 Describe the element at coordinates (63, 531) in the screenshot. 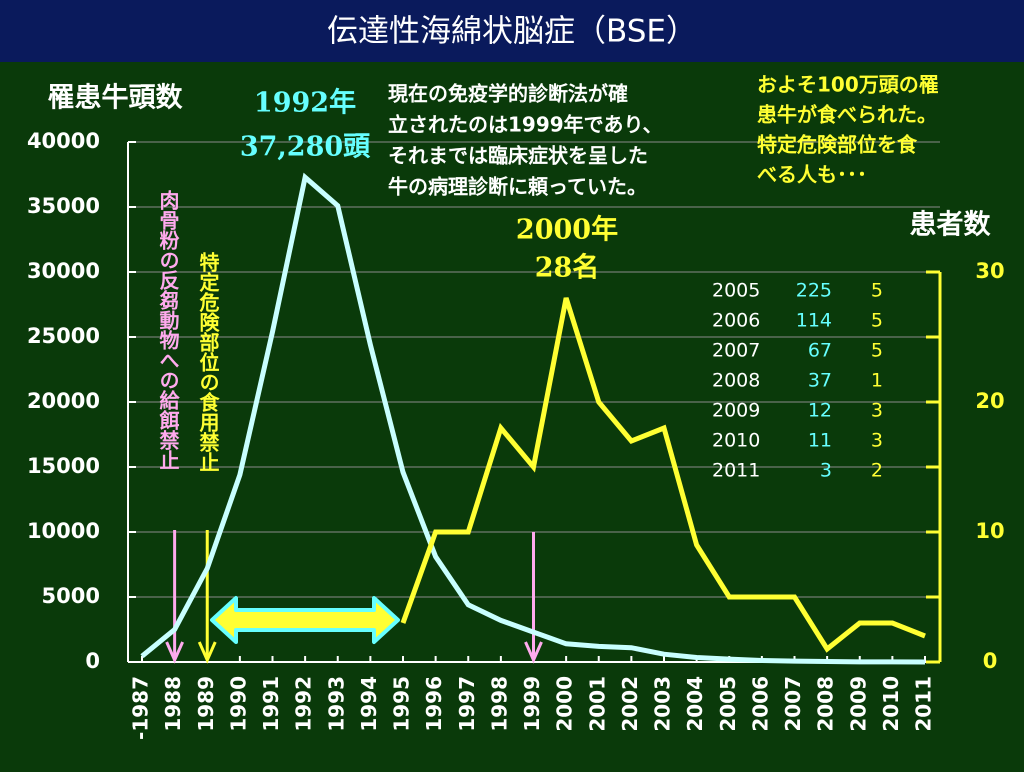

I see `y-tick-label: 10000` at that location.